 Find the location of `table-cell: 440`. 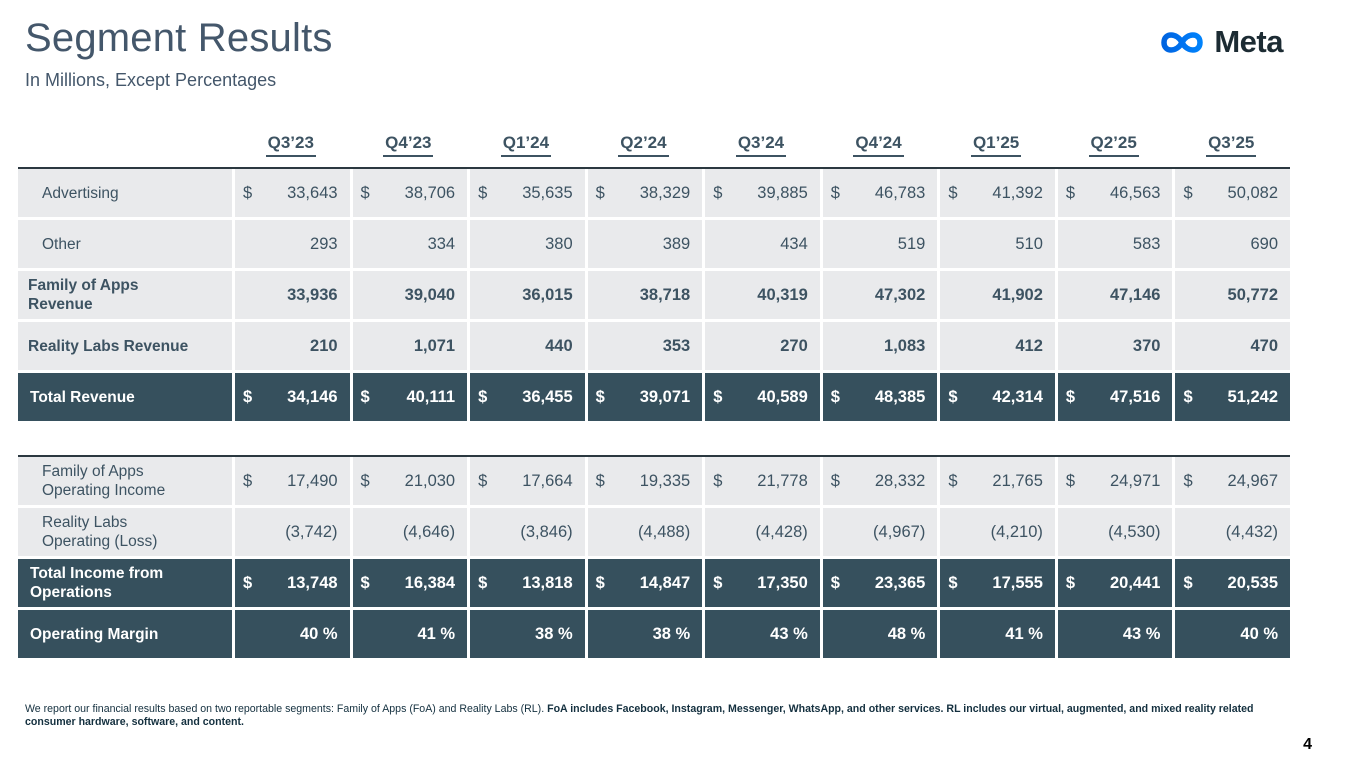

table-cell: 440 is located at coordinates (526, 346).